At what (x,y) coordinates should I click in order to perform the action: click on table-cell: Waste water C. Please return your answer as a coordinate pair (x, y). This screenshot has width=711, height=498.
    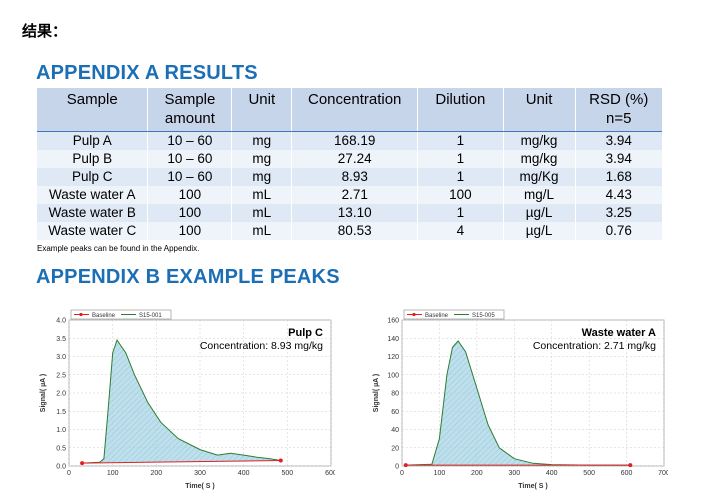
    Looking at the image, I should click on (93, 231).